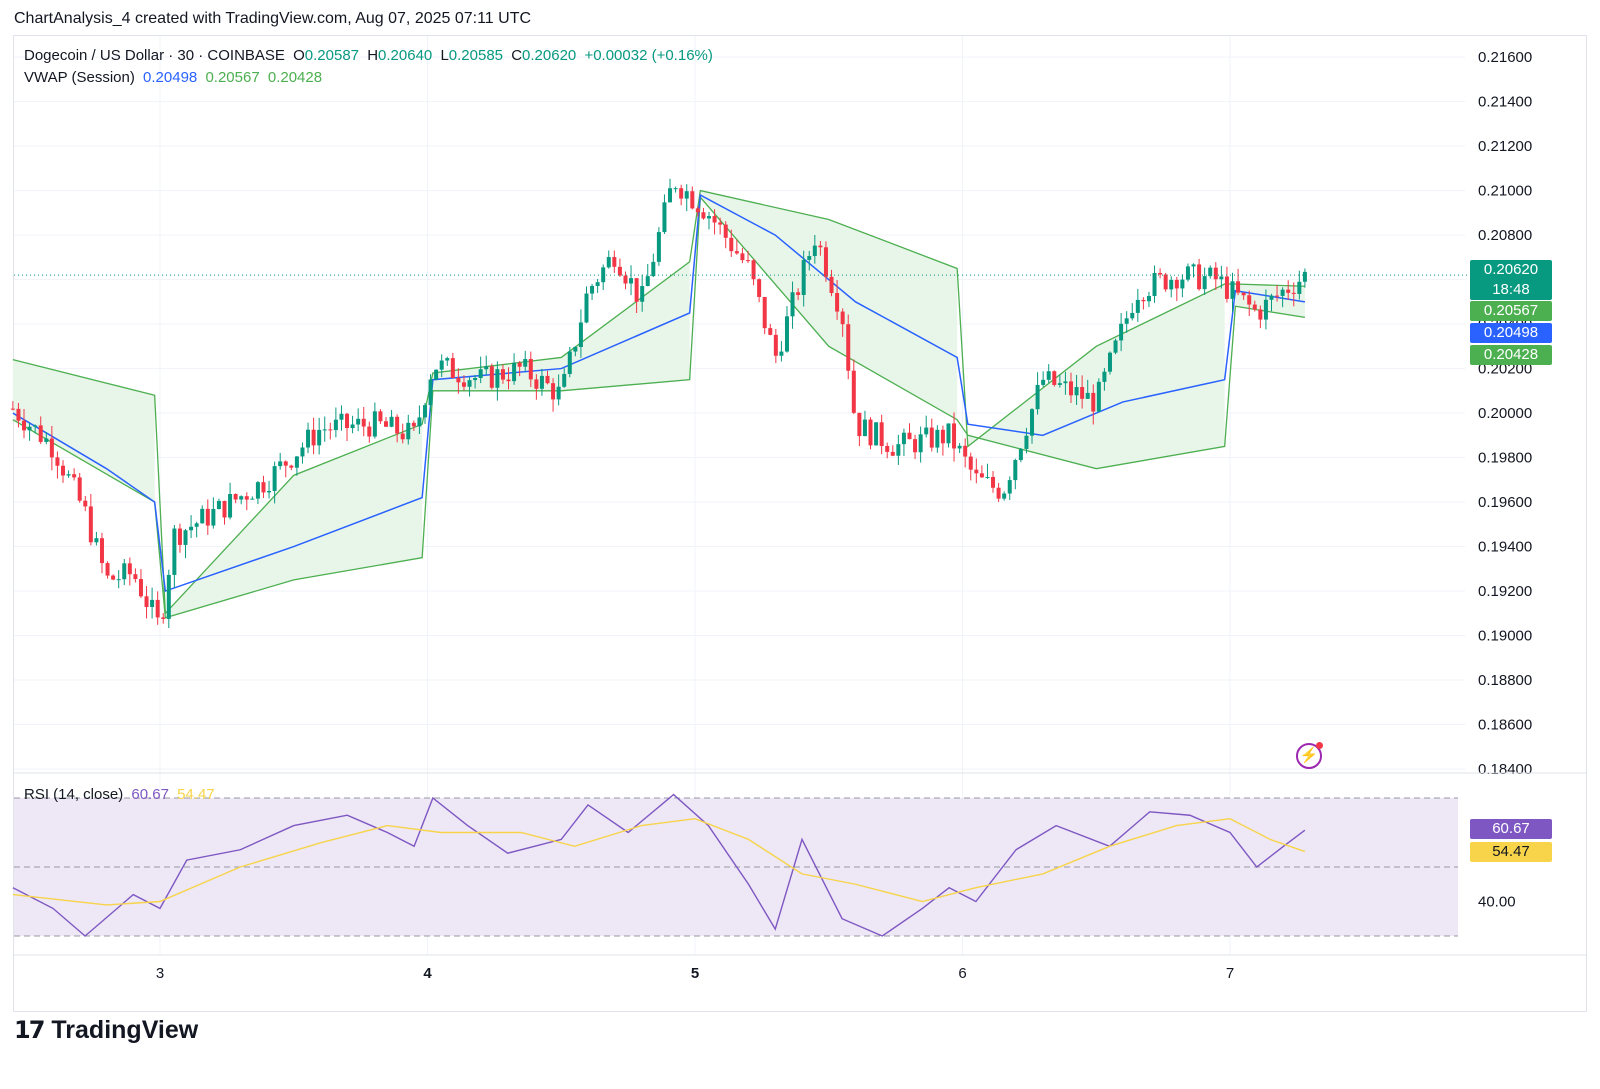 This screenshot has width=1600, height=1089. What do you see at coordinates (659, 865) in the screenshot?
I see `rsi-line` at bounding box center [659, 865].